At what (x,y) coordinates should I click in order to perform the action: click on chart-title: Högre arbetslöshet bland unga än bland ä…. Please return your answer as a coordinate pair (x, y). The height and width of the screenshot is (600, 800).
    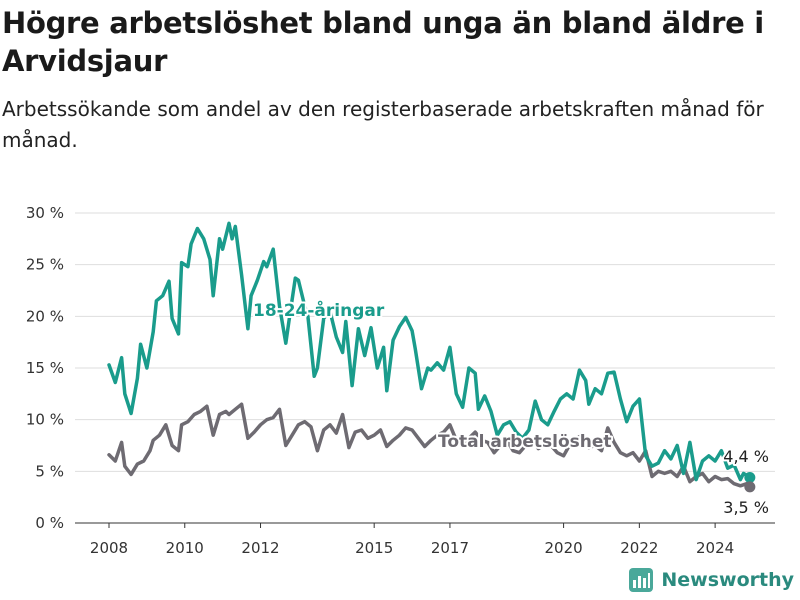
    Looking at the image, I should click on (383, 42).